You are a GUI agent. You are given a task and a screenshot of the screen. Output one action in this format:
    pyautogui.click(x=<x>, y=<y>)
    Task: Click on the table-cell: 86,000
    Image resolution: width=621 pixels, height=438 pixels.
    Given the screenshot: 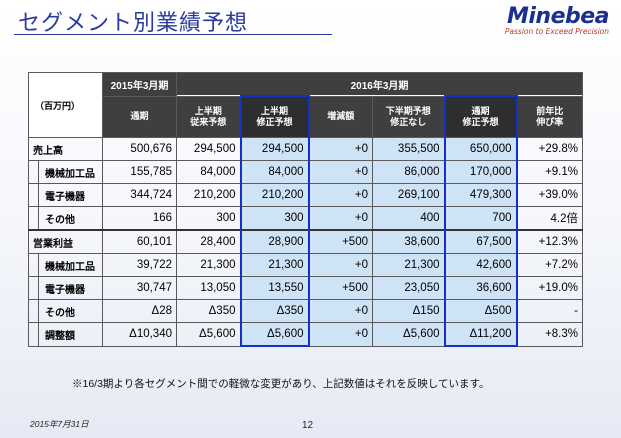 What is the action you would take?
    pyautogui.click(x=408, y=172)
    